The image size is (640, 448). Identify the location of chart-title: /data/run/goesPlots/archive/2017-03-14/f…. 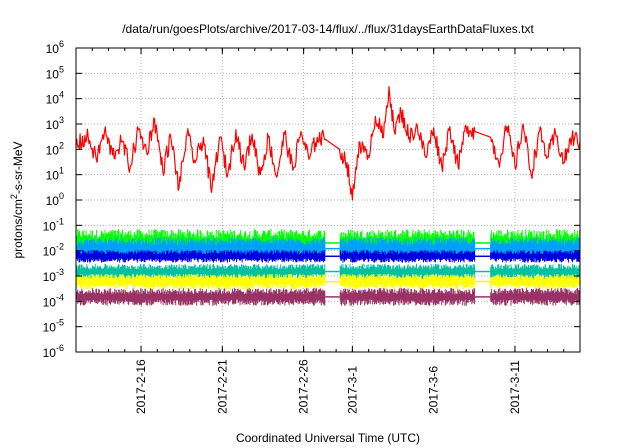
(328, 29).